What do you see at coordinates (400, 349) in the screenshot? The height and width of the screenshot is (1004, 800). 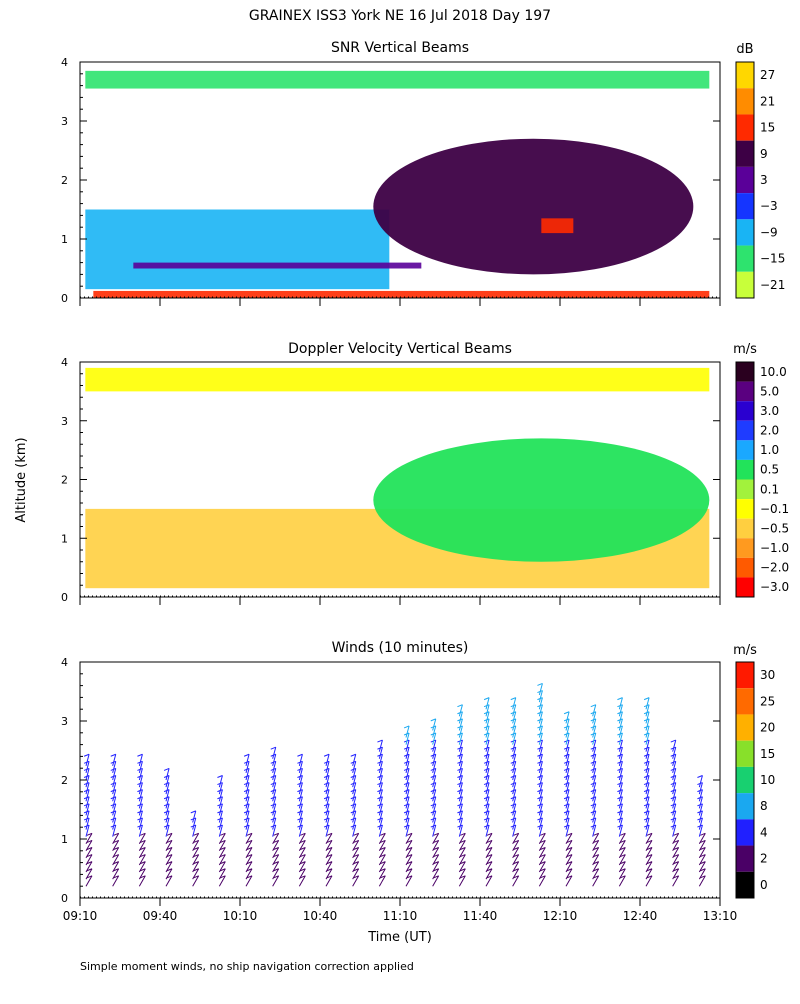 I see `doppler-panel-title: Doppler Velocity Vertical Beams` at bounding box center [400, 349].